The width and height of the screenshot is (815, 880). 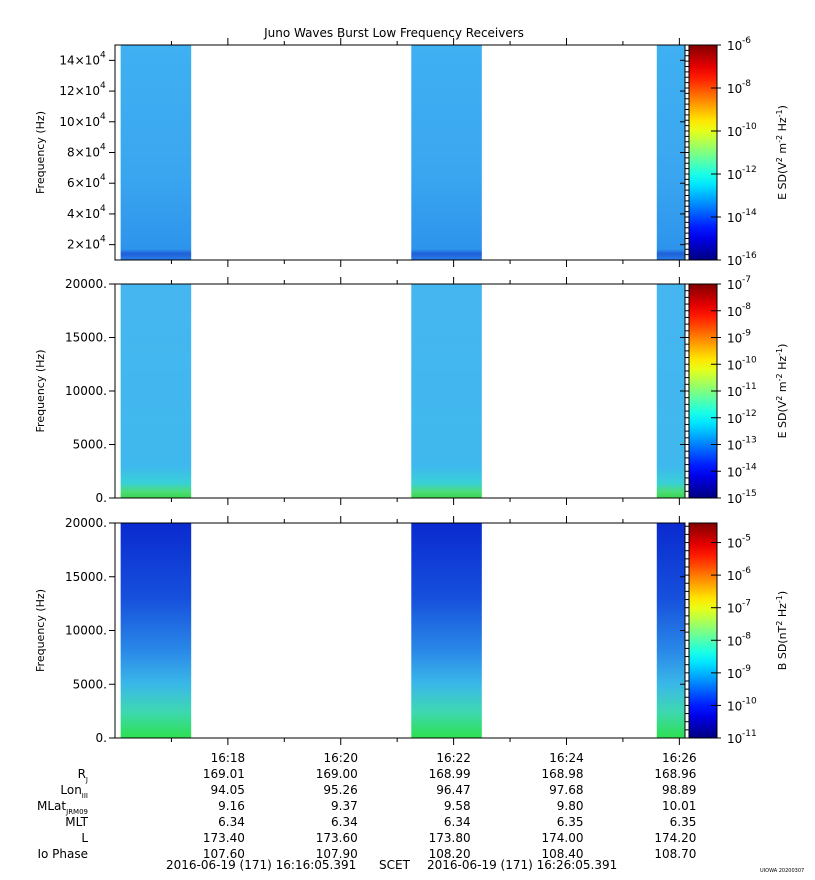 I want to click on ephemeris-value: 94.05, so click(x=228, y=790).